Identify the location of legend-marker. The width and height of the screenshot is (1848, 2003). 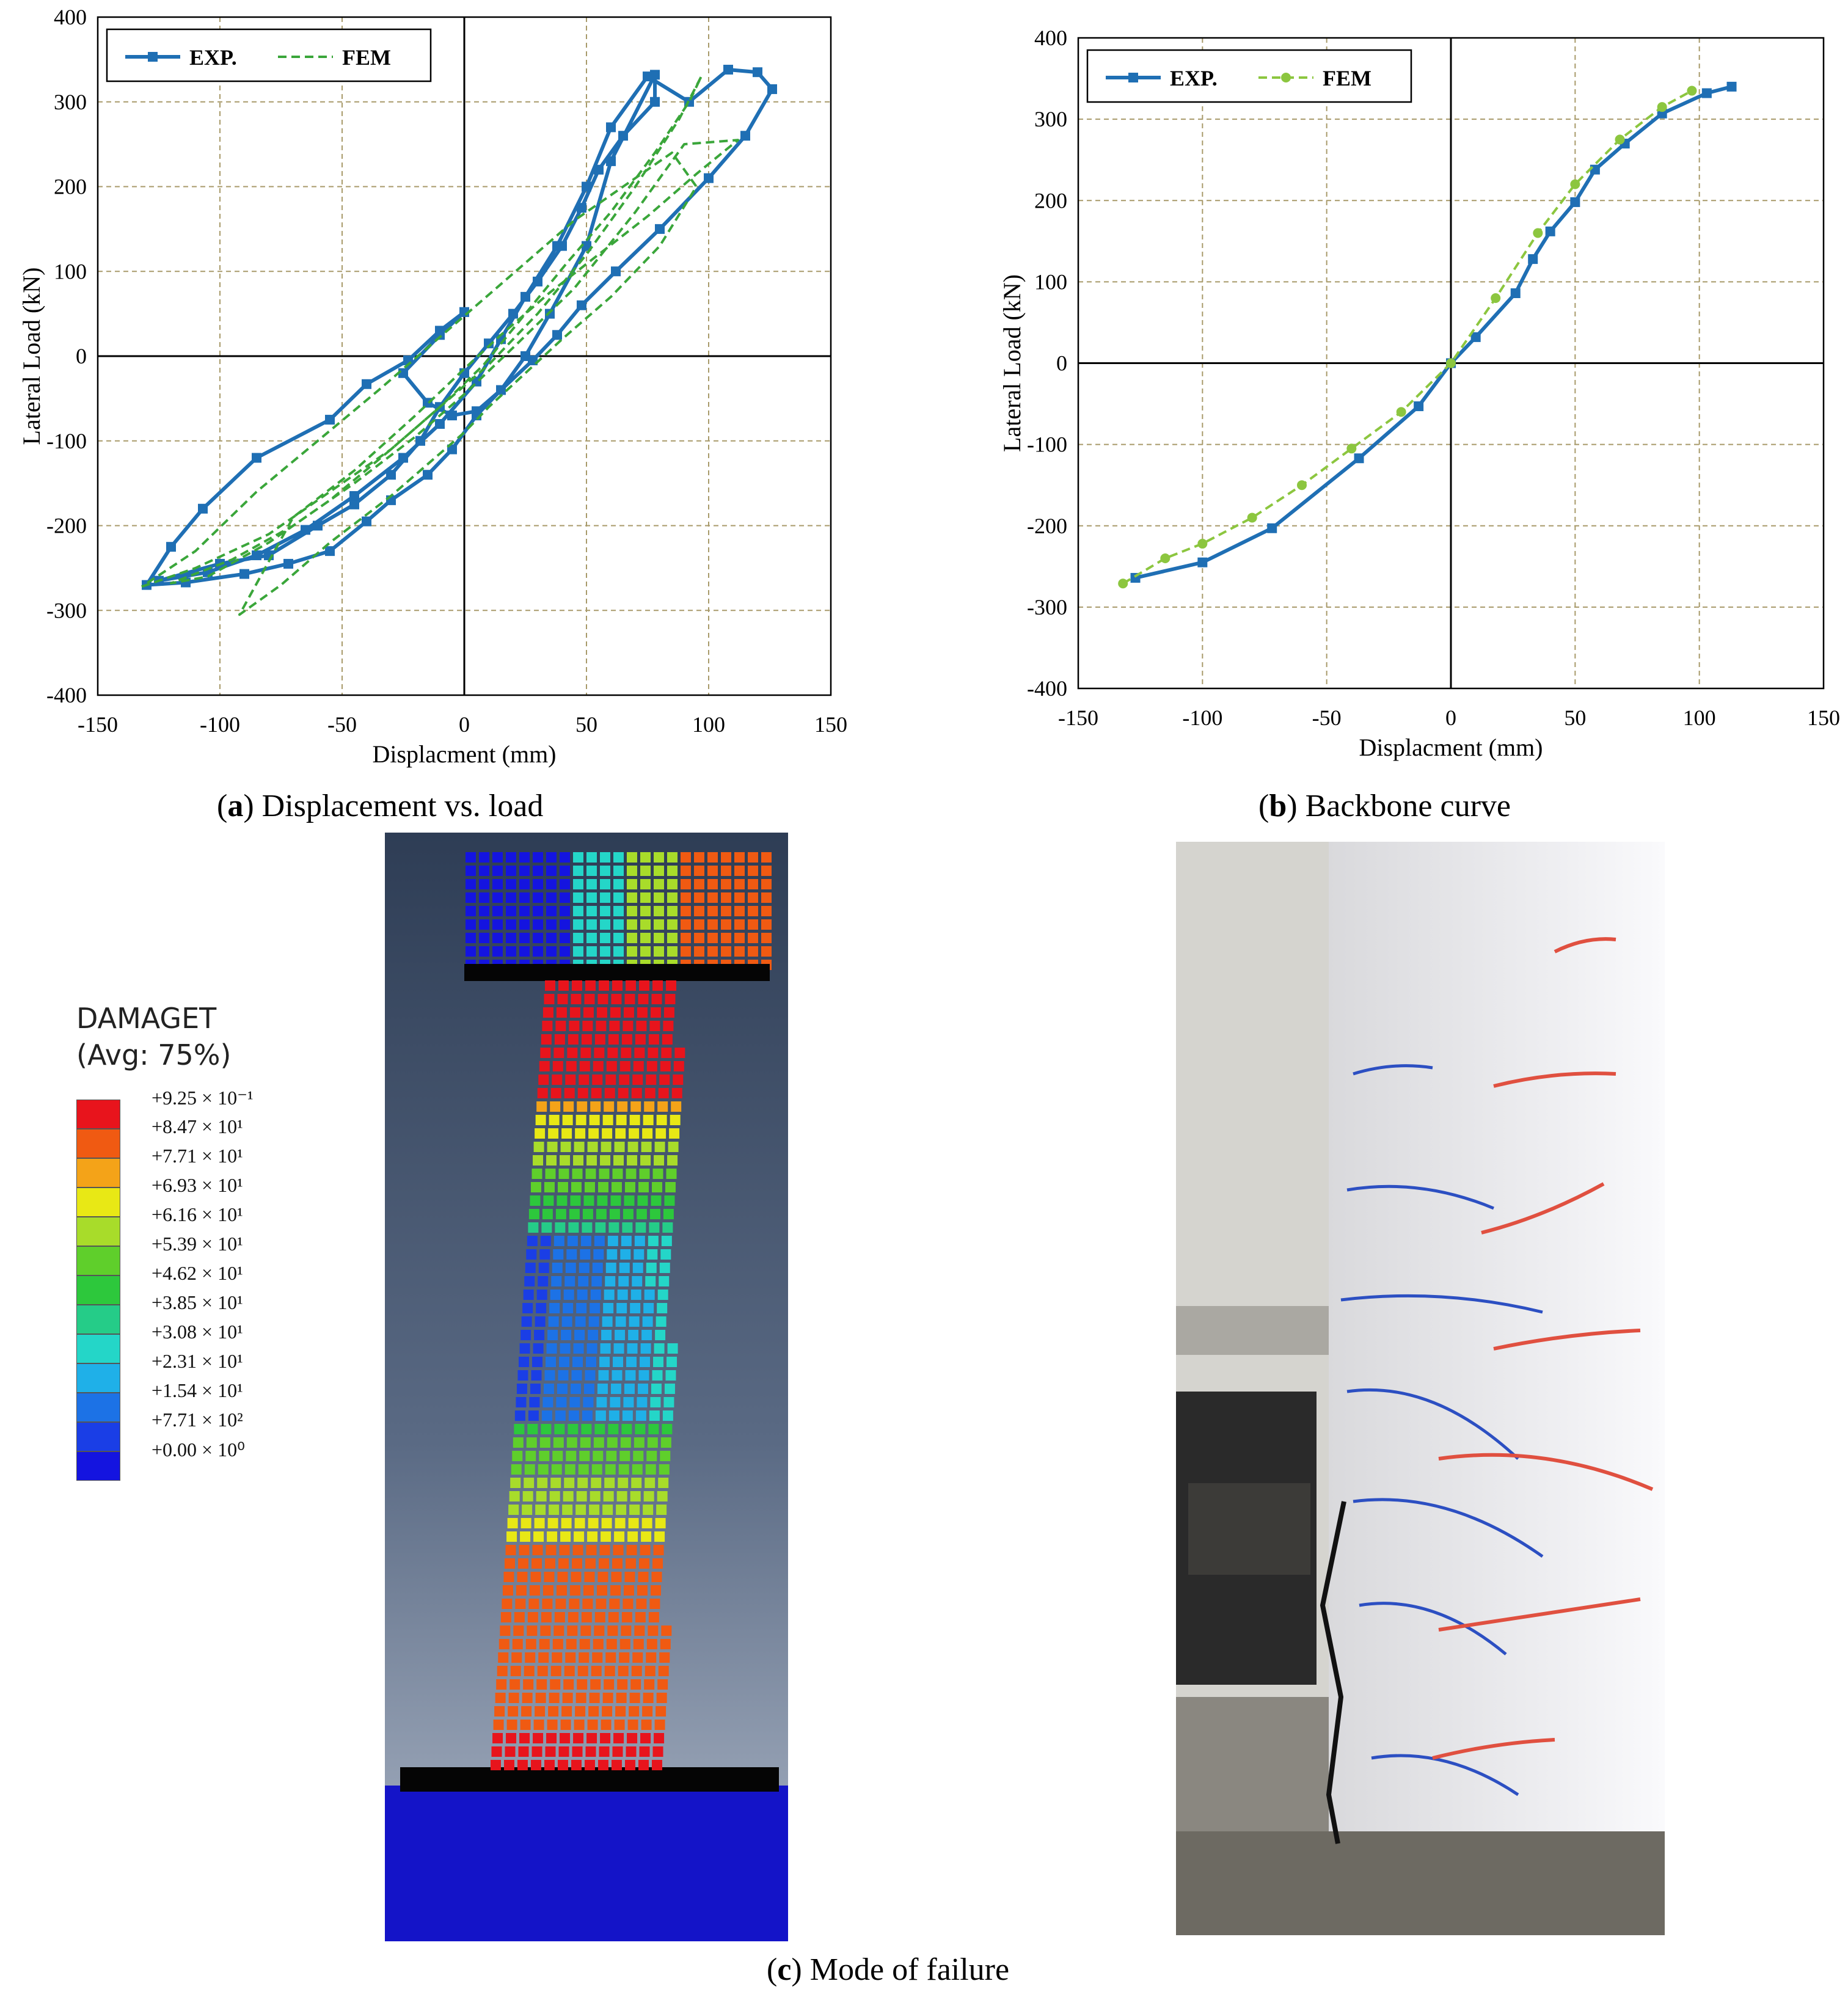
(153, 57).